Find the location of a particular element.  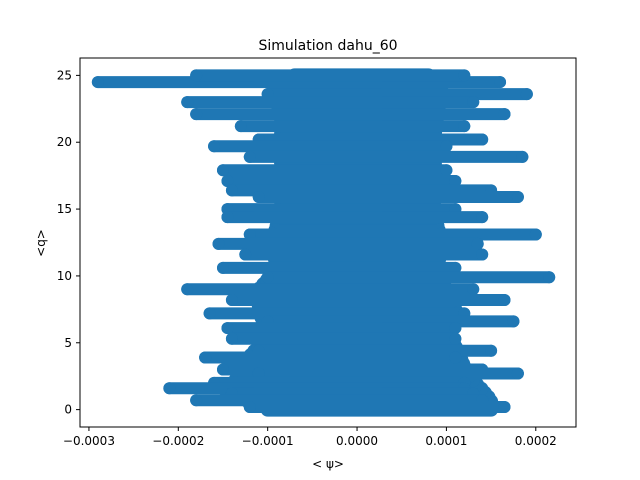

y-axis-ticks: 0 5 10 15 20 25 is located at coordinates (68, 242).